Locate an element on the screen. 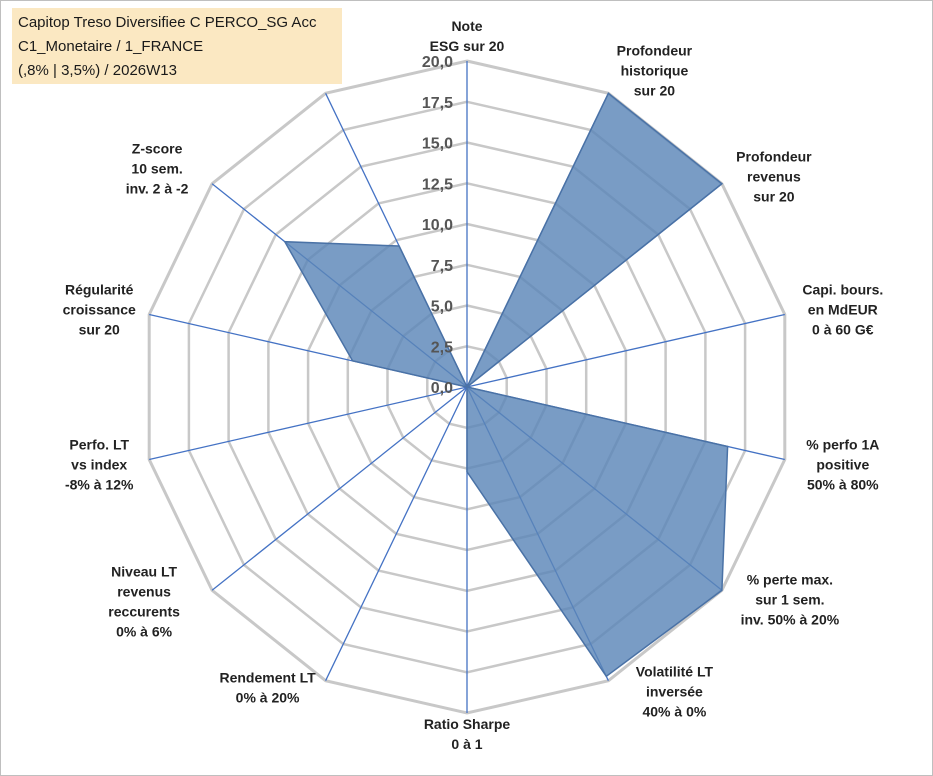  axis-label-12-line-1: Régularité is located at coordinates (99, 290).